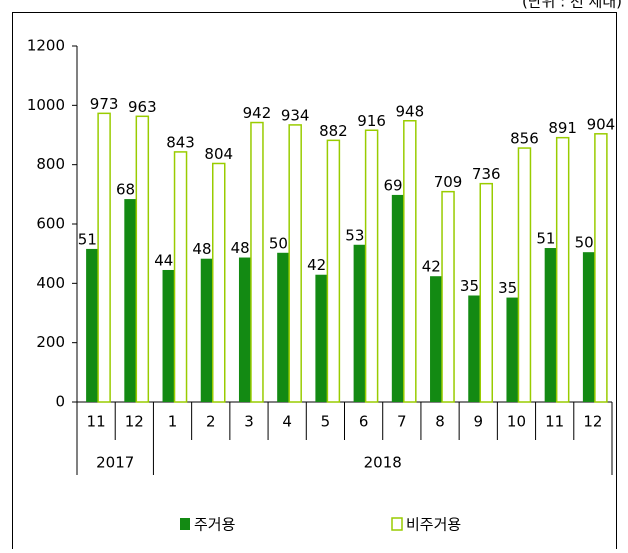 The height and width of the screenshot is (553, 628). What do you see at coordinates (173, 422) in the screenshot?
I see `x-tick-label: 1` at bounding box center [173, 422].